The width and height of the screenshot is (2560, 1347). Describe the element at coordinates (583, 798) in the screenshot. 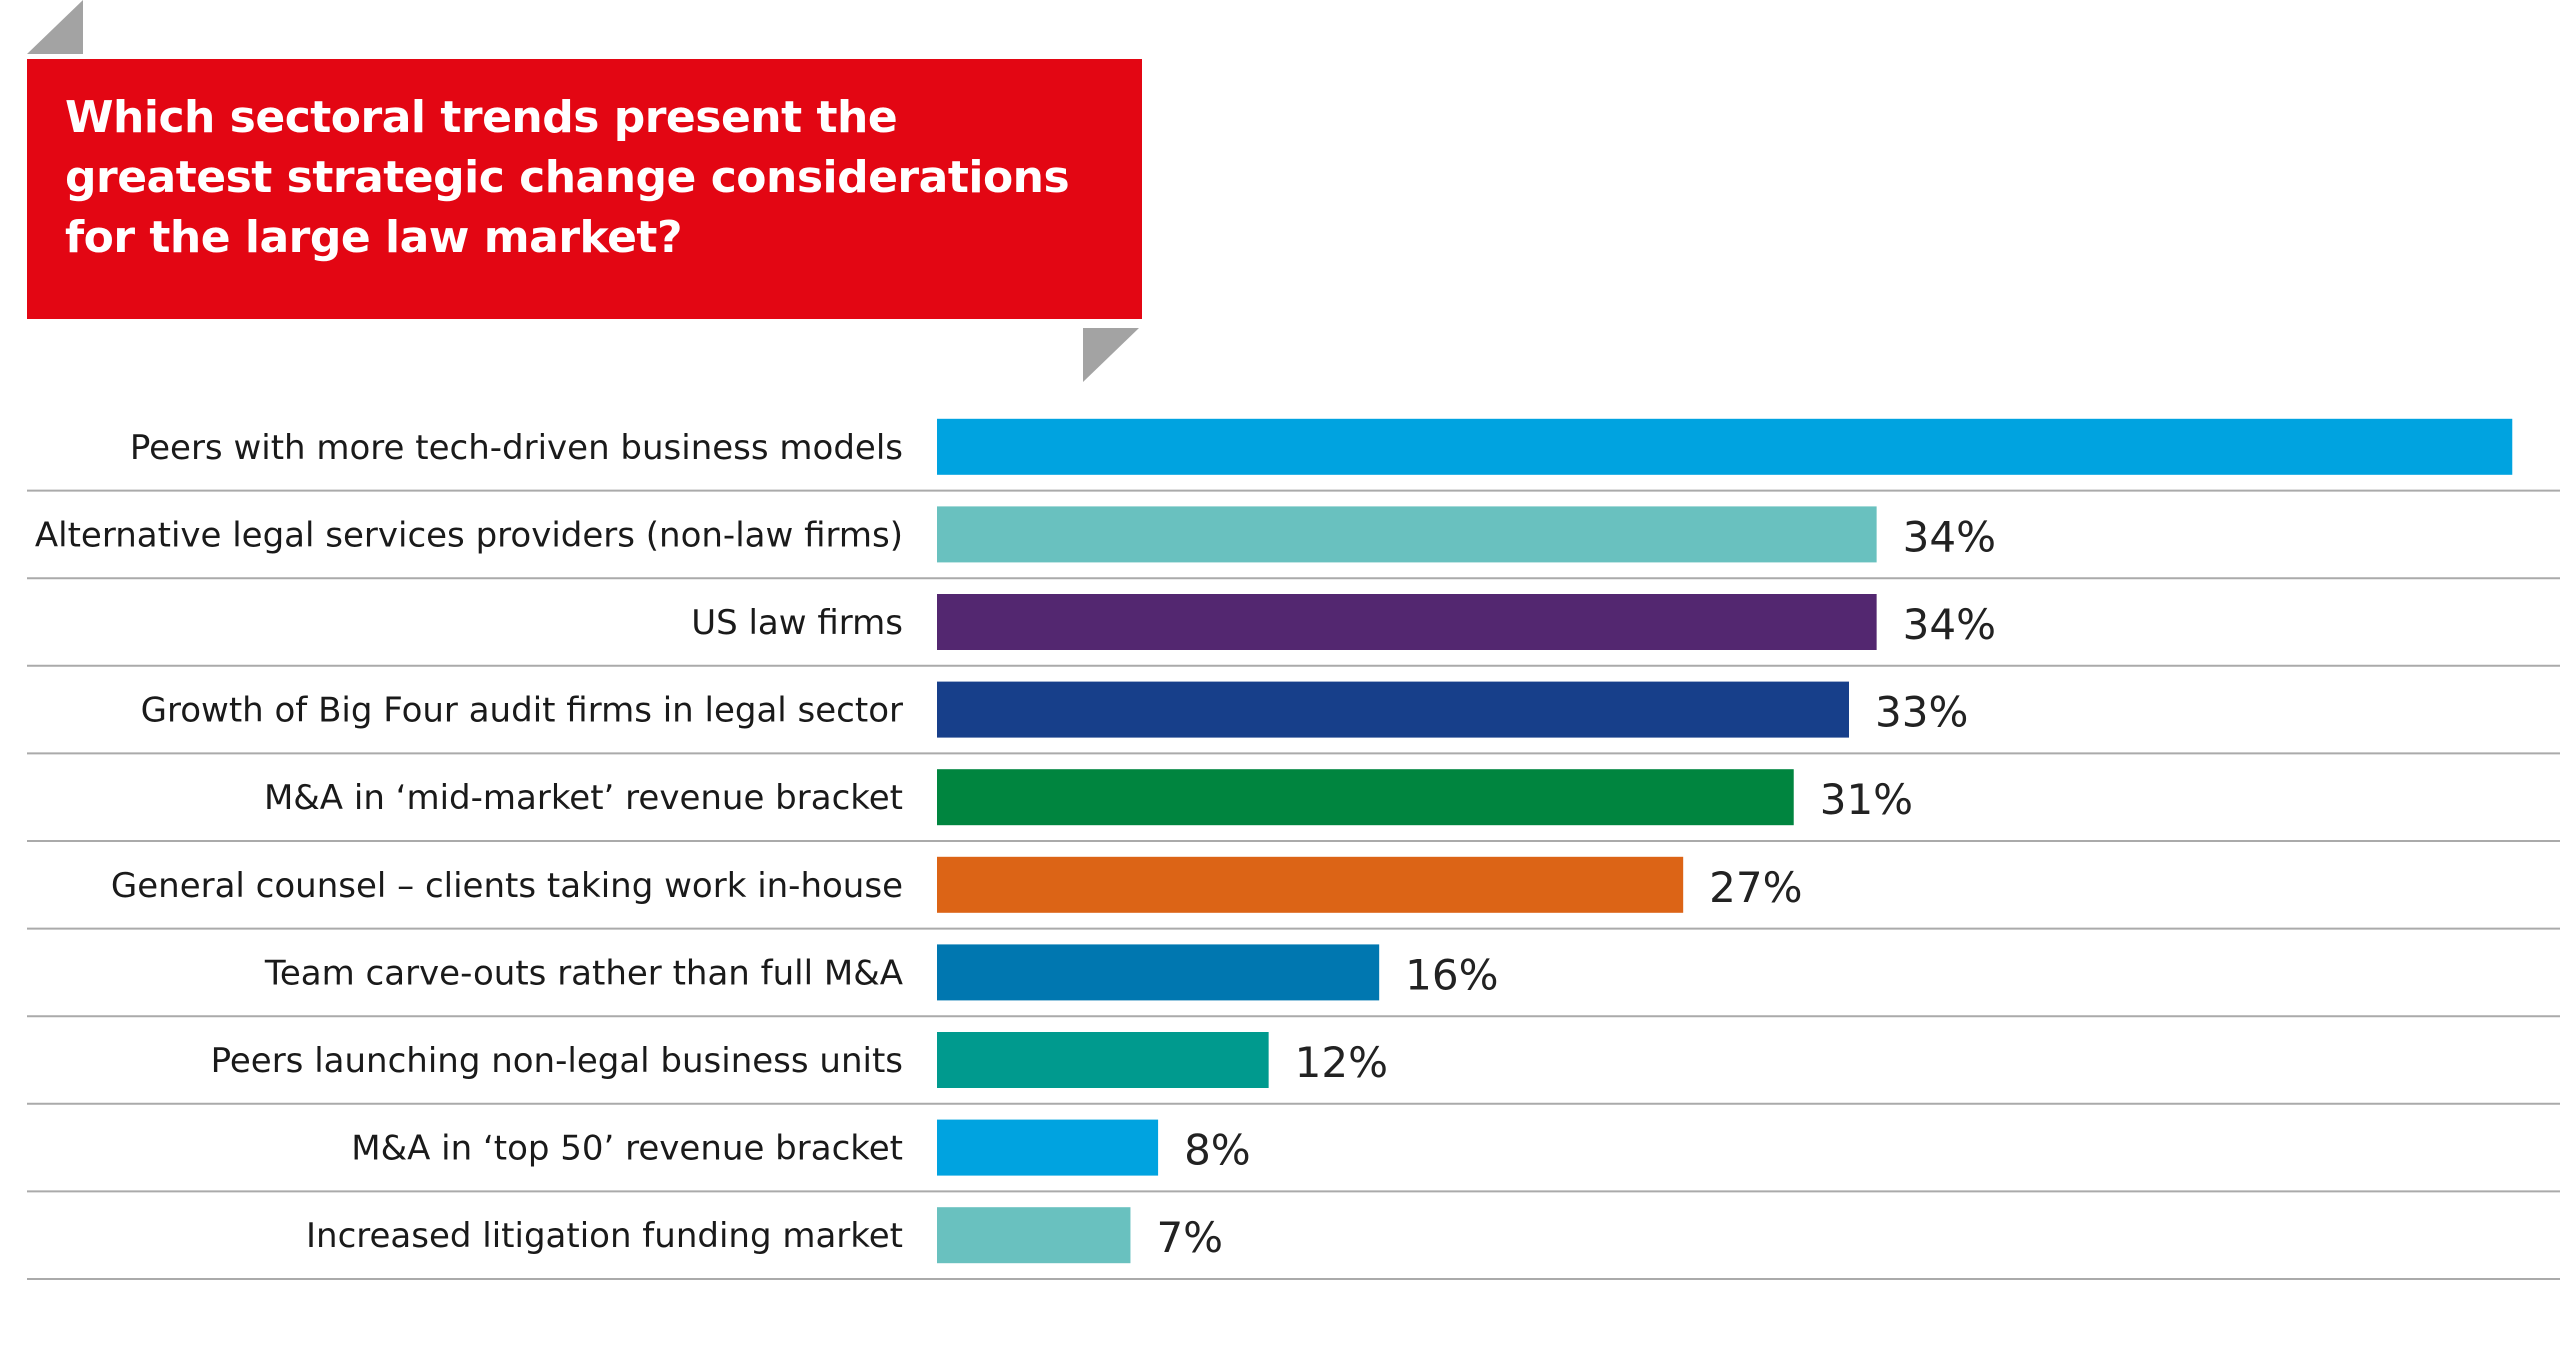

I see `category-label: M&A in ‘mid-market’ revenue bracket` at that location.